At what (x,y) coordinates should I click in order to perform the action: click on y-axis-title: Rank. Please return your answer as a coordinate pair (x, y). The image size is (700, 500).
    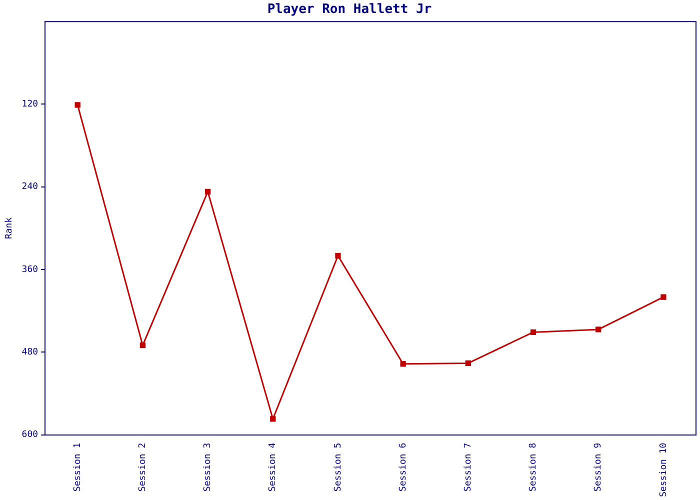
    Looking at the image, I should click on (9, 228).